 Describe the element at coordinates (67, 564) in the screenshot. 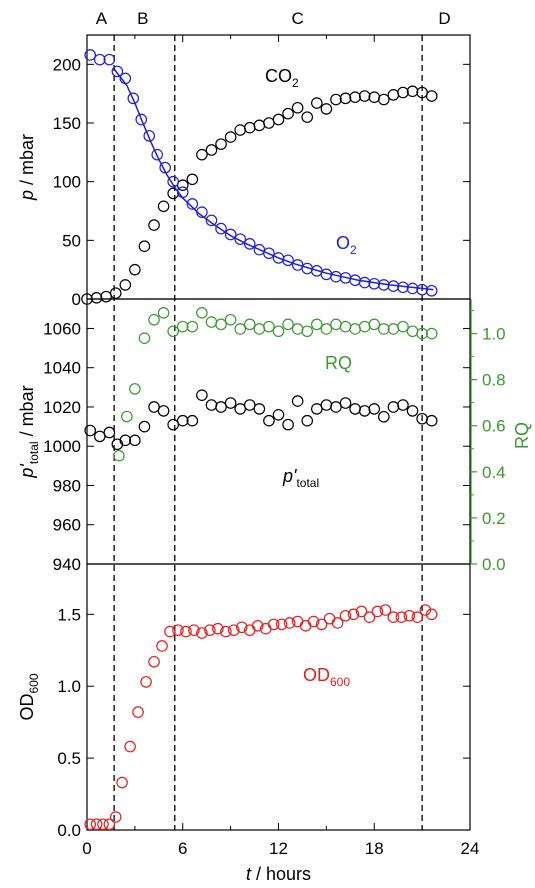

I see `y-tick-label-pressure: 940` at that location.